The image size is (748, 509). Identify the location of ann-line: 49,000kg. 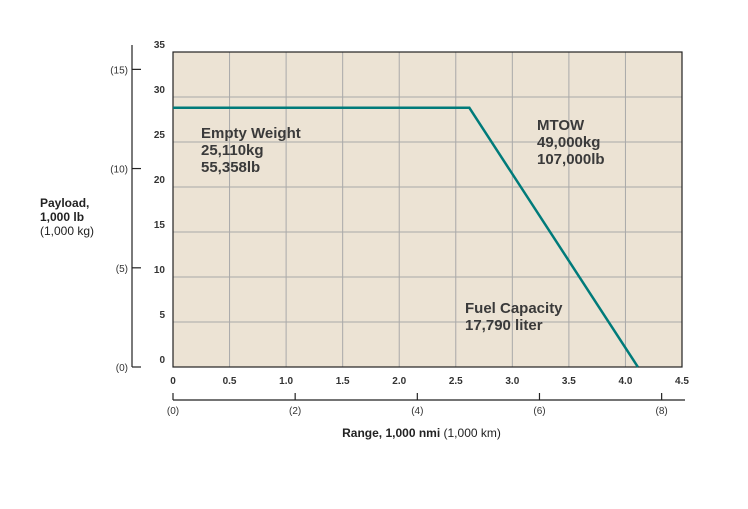
(569, 142).